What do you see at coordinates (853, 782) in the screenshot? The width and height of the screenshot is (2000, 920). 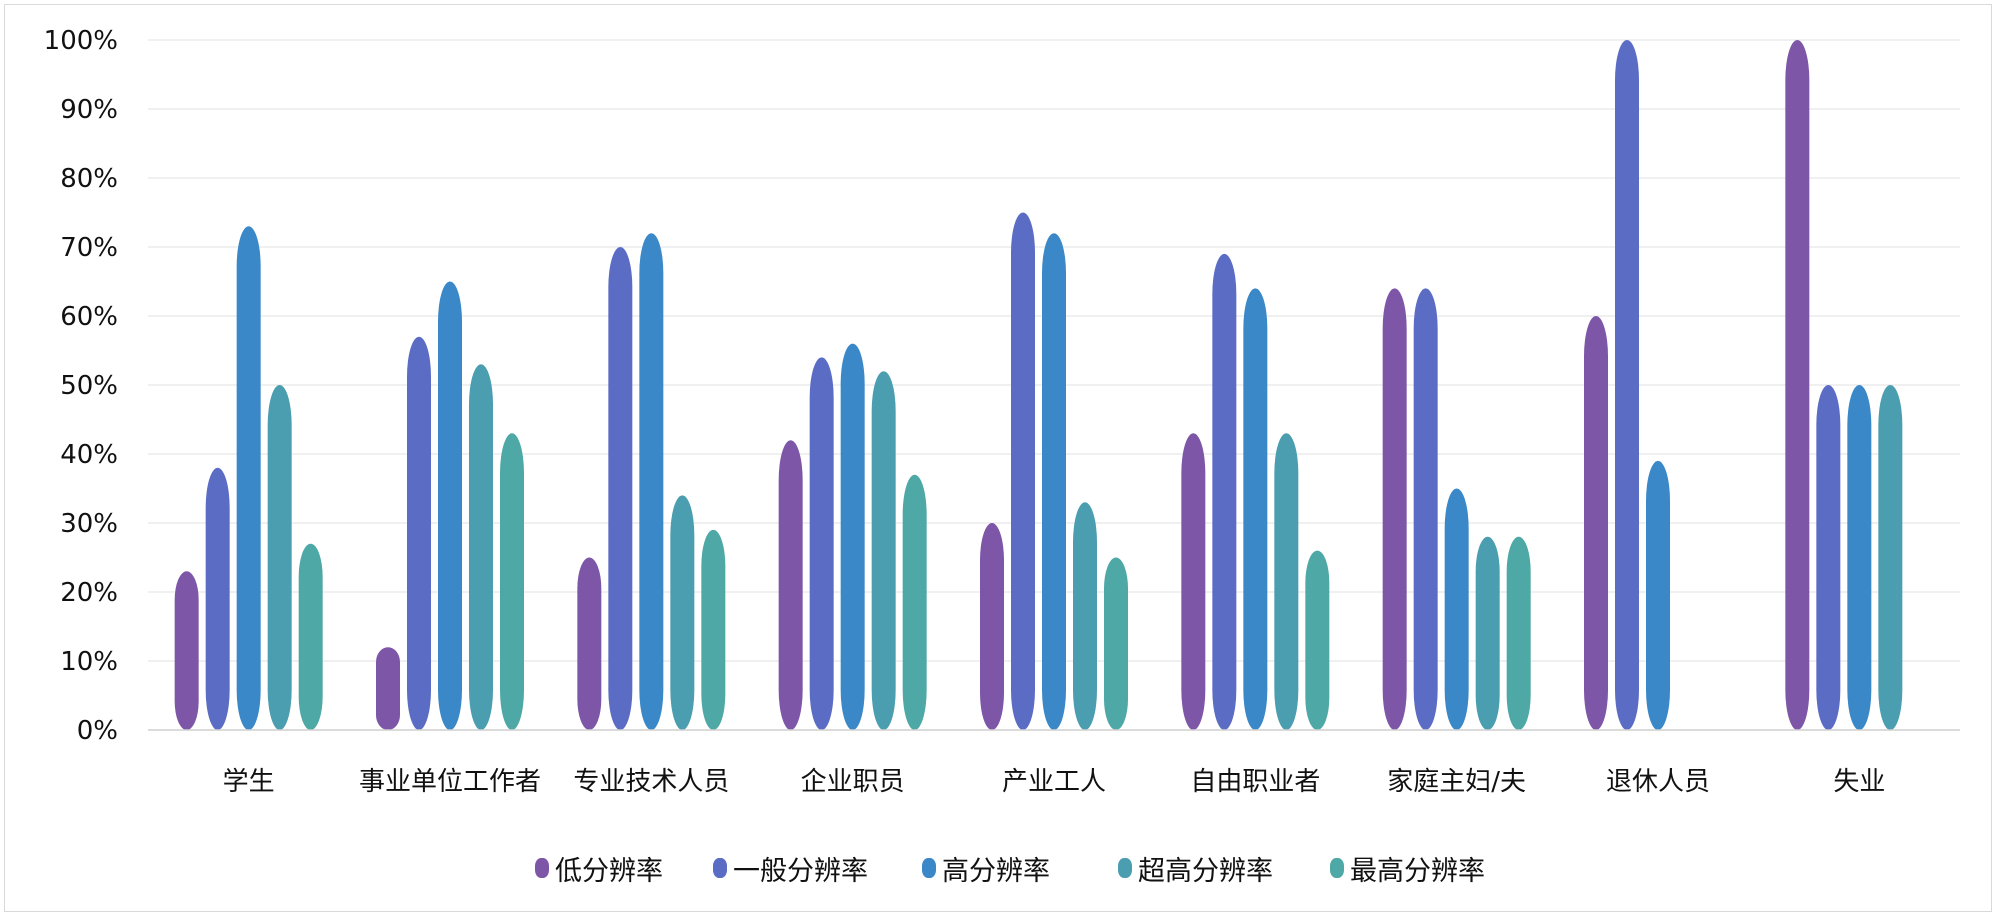 I see `category-label: 企业职员` at bounding box center [853, 782].